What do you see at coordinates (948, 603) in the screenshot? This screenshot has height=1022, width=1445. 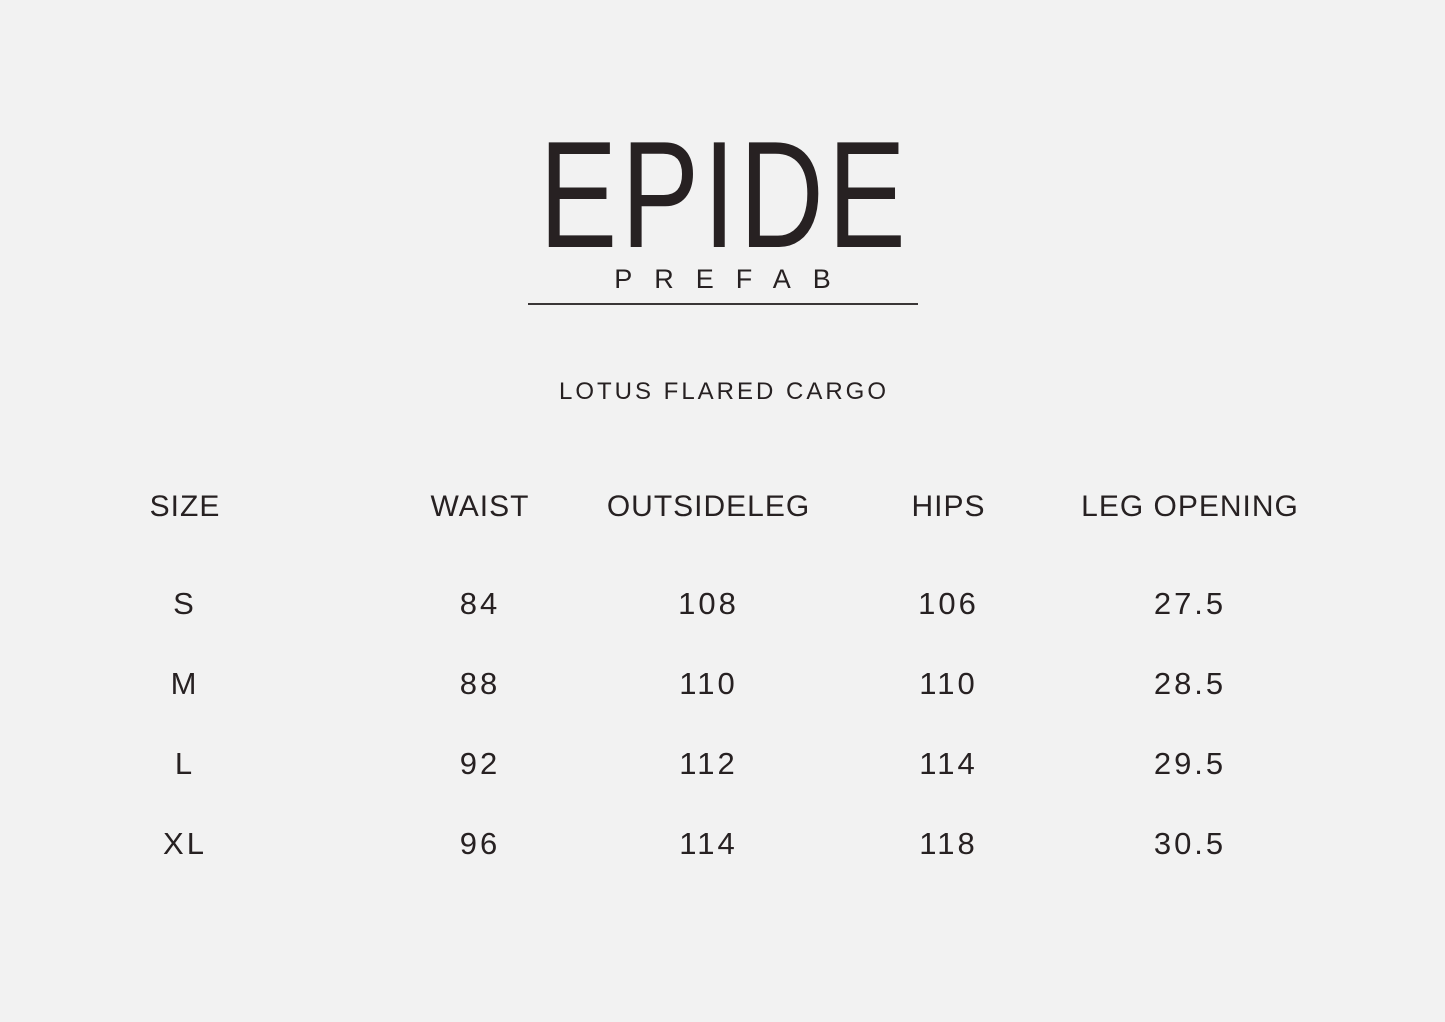 I see `hips-cell: 106` at bounding box center [948, 603].